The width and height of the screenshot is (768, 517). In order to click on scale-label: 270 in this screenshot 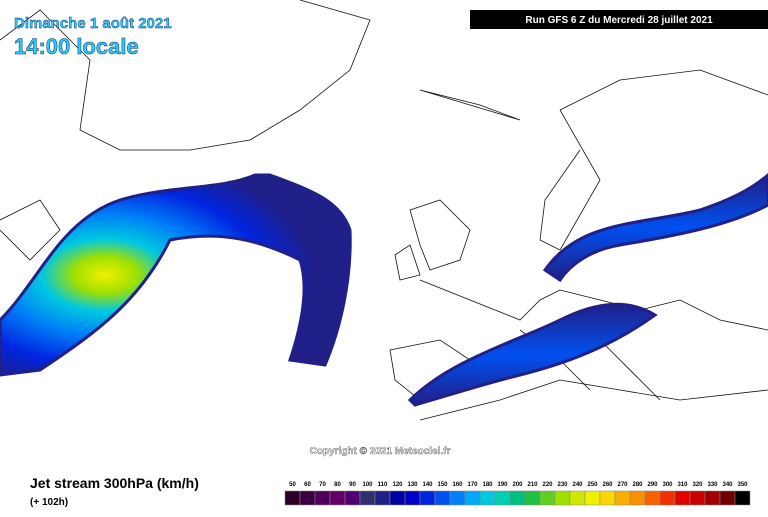, I will do `click(622, 485)`.